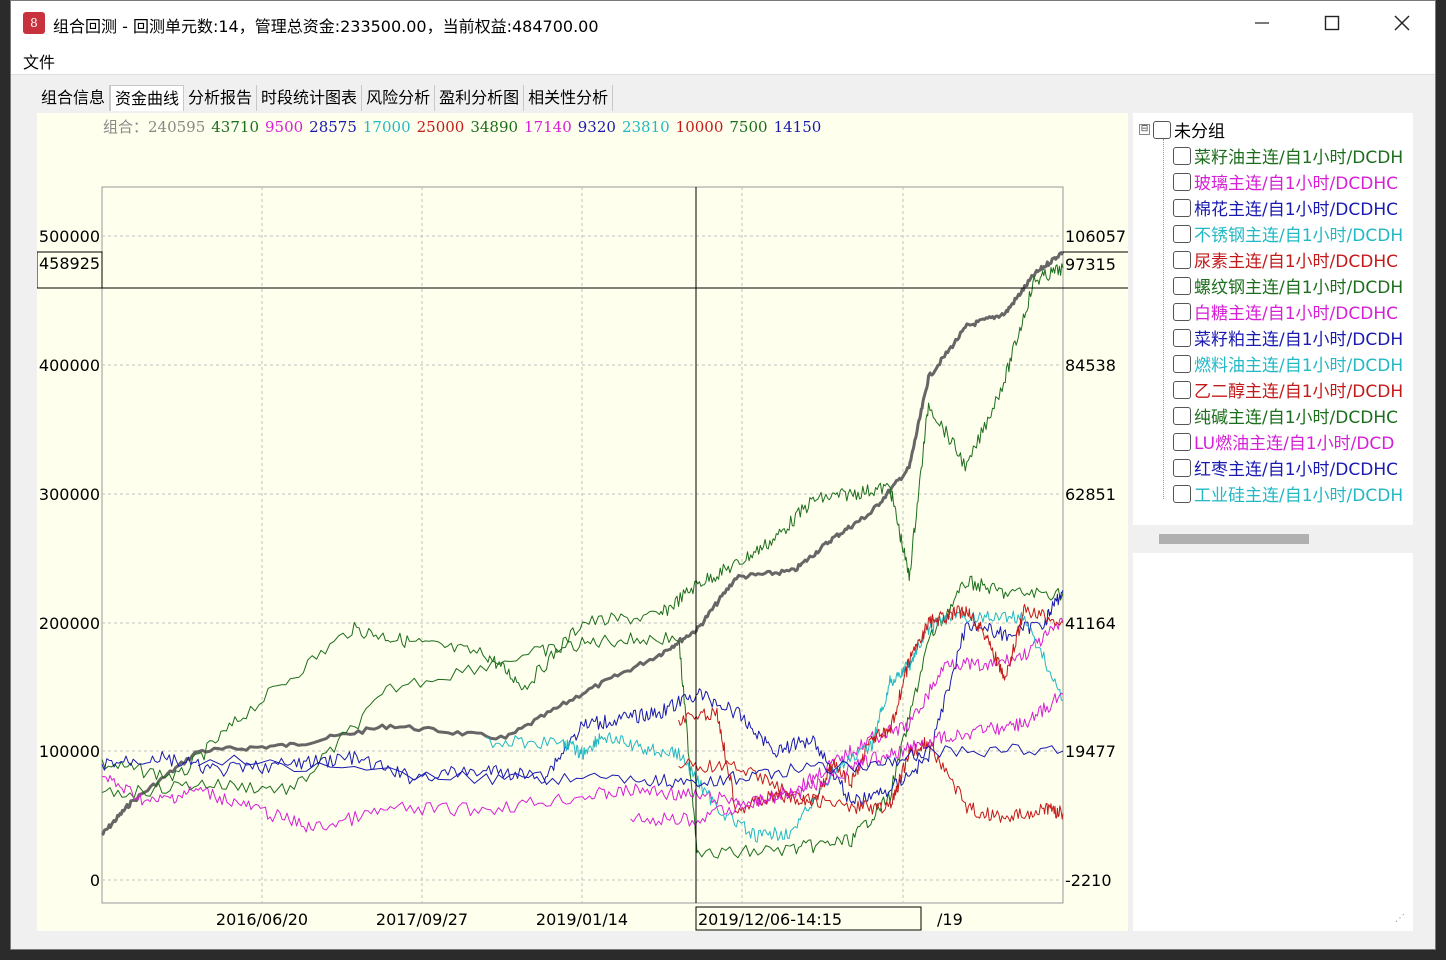 Image resolution: width=1446 pixels, height=960 pixels. Describe the element at coordinates (1296, 415) in the screenshot. I see `tree-item-label: 纯碱主连/自1小时/DCDHC` at that location.